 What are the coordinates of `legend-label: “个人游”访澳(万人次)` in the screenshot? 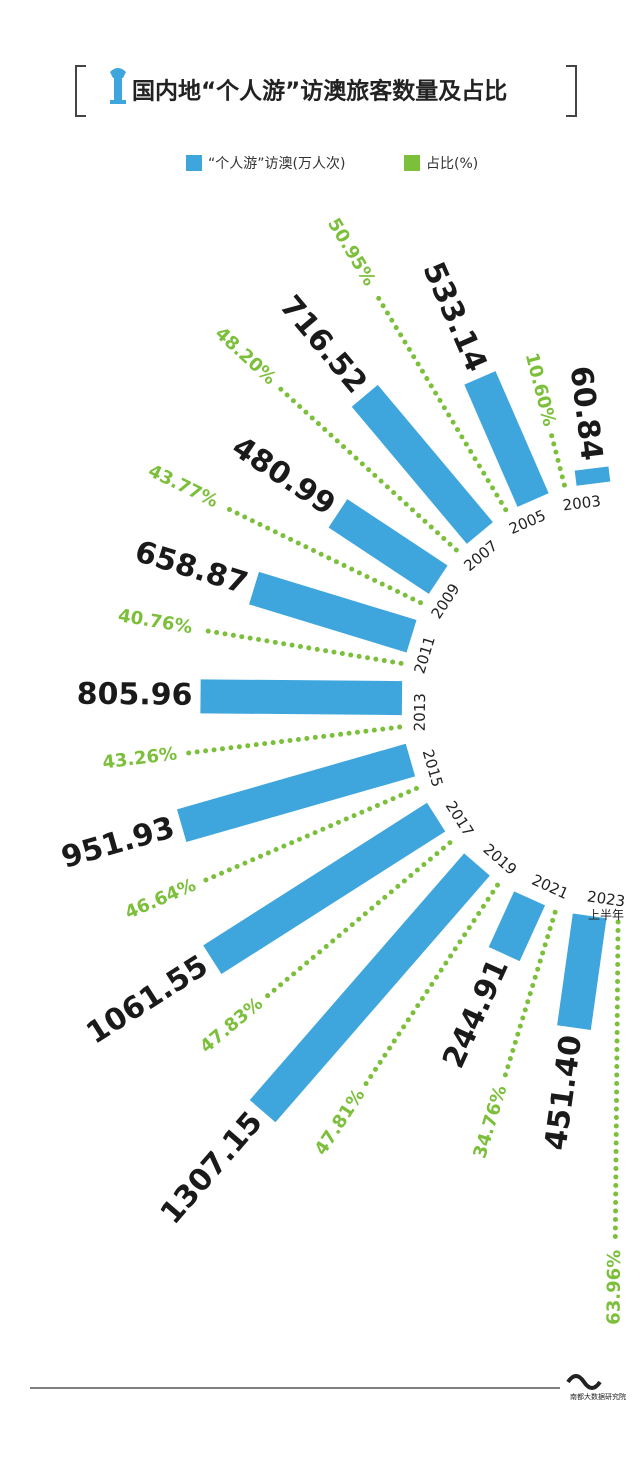 It's located at (276, 164).